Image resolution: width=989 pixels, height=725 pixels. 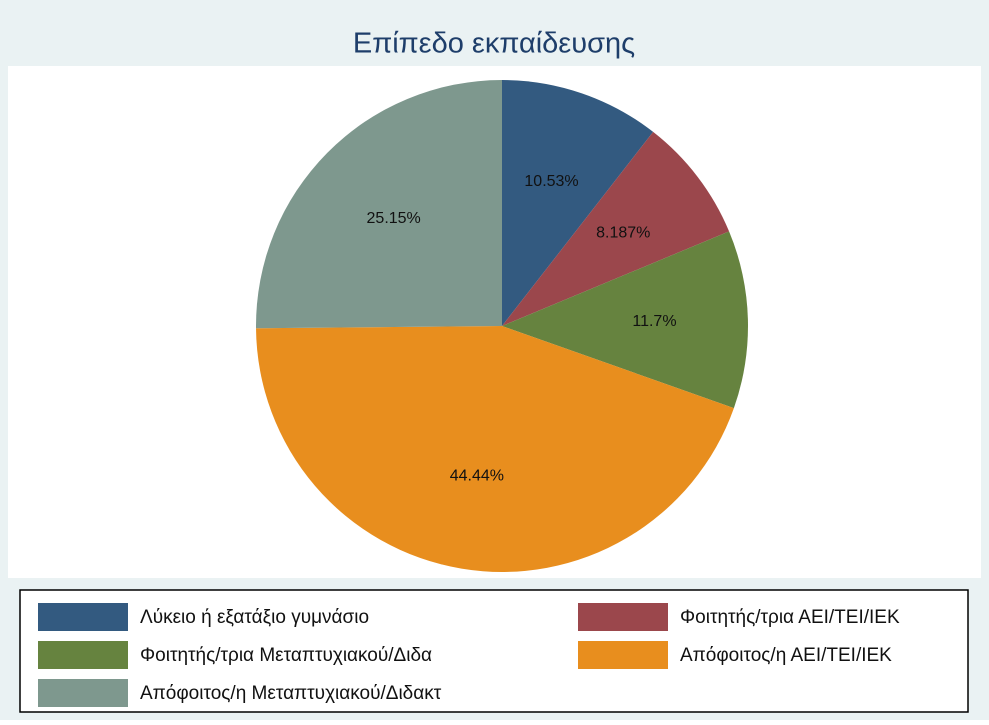 I want to click on legend-label: Απόφοιτος/η Μεταπτυχιακού/Διδακτ, so click(x=291, y=693).